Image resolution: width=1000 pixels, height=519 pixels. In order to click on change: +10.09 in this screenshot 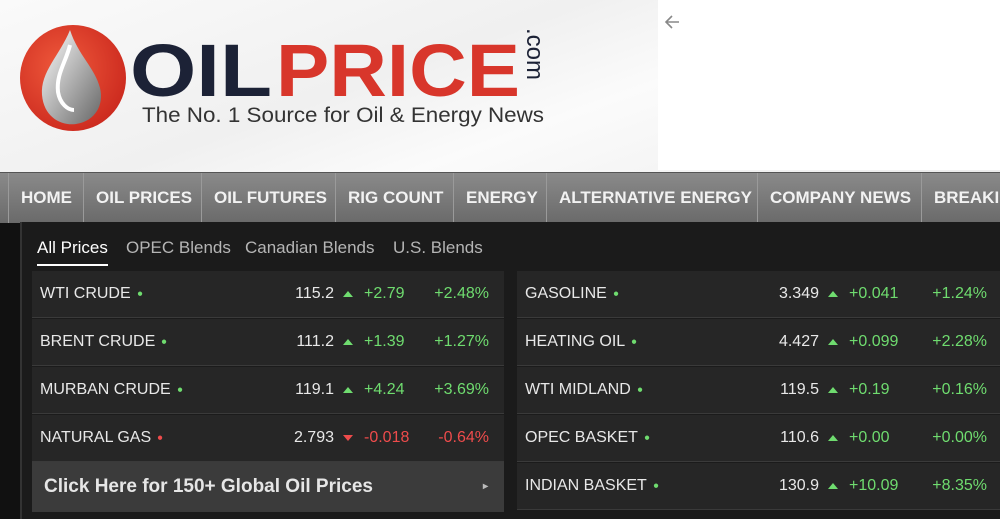, I will do `click(874, 485)`.